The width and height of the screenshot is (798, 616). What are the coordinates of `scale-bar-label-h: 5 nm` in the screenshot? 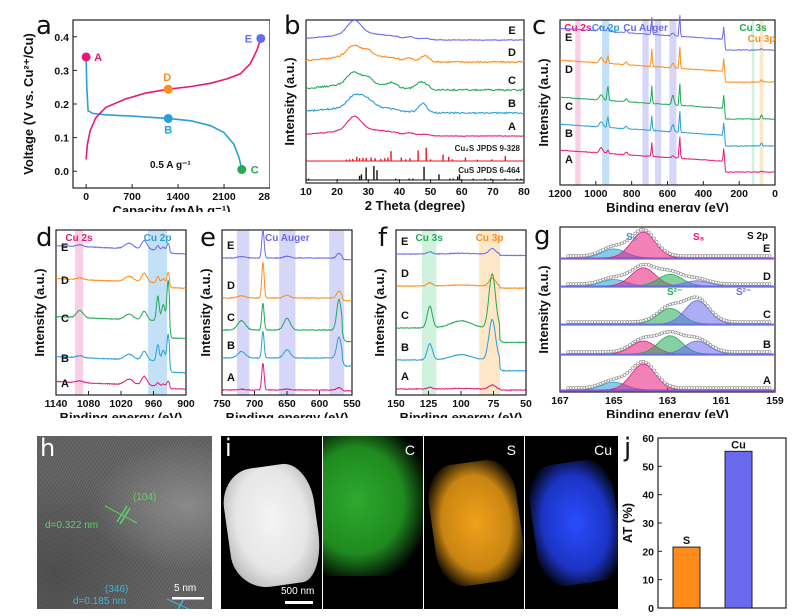 It's located at (185, 588).